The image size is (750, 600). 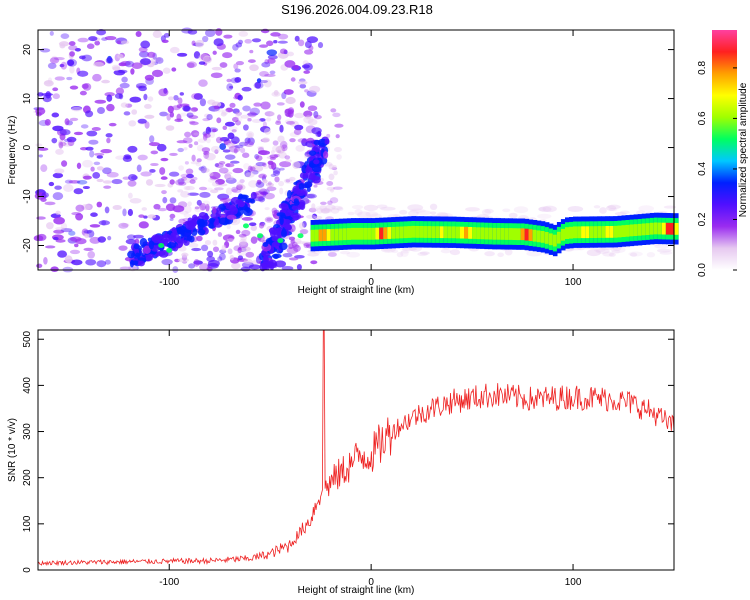 What do you see at coordinates (27, 196) in the screenshot?
I see `y-tick-label: -10` at bounding box center [27, 196].